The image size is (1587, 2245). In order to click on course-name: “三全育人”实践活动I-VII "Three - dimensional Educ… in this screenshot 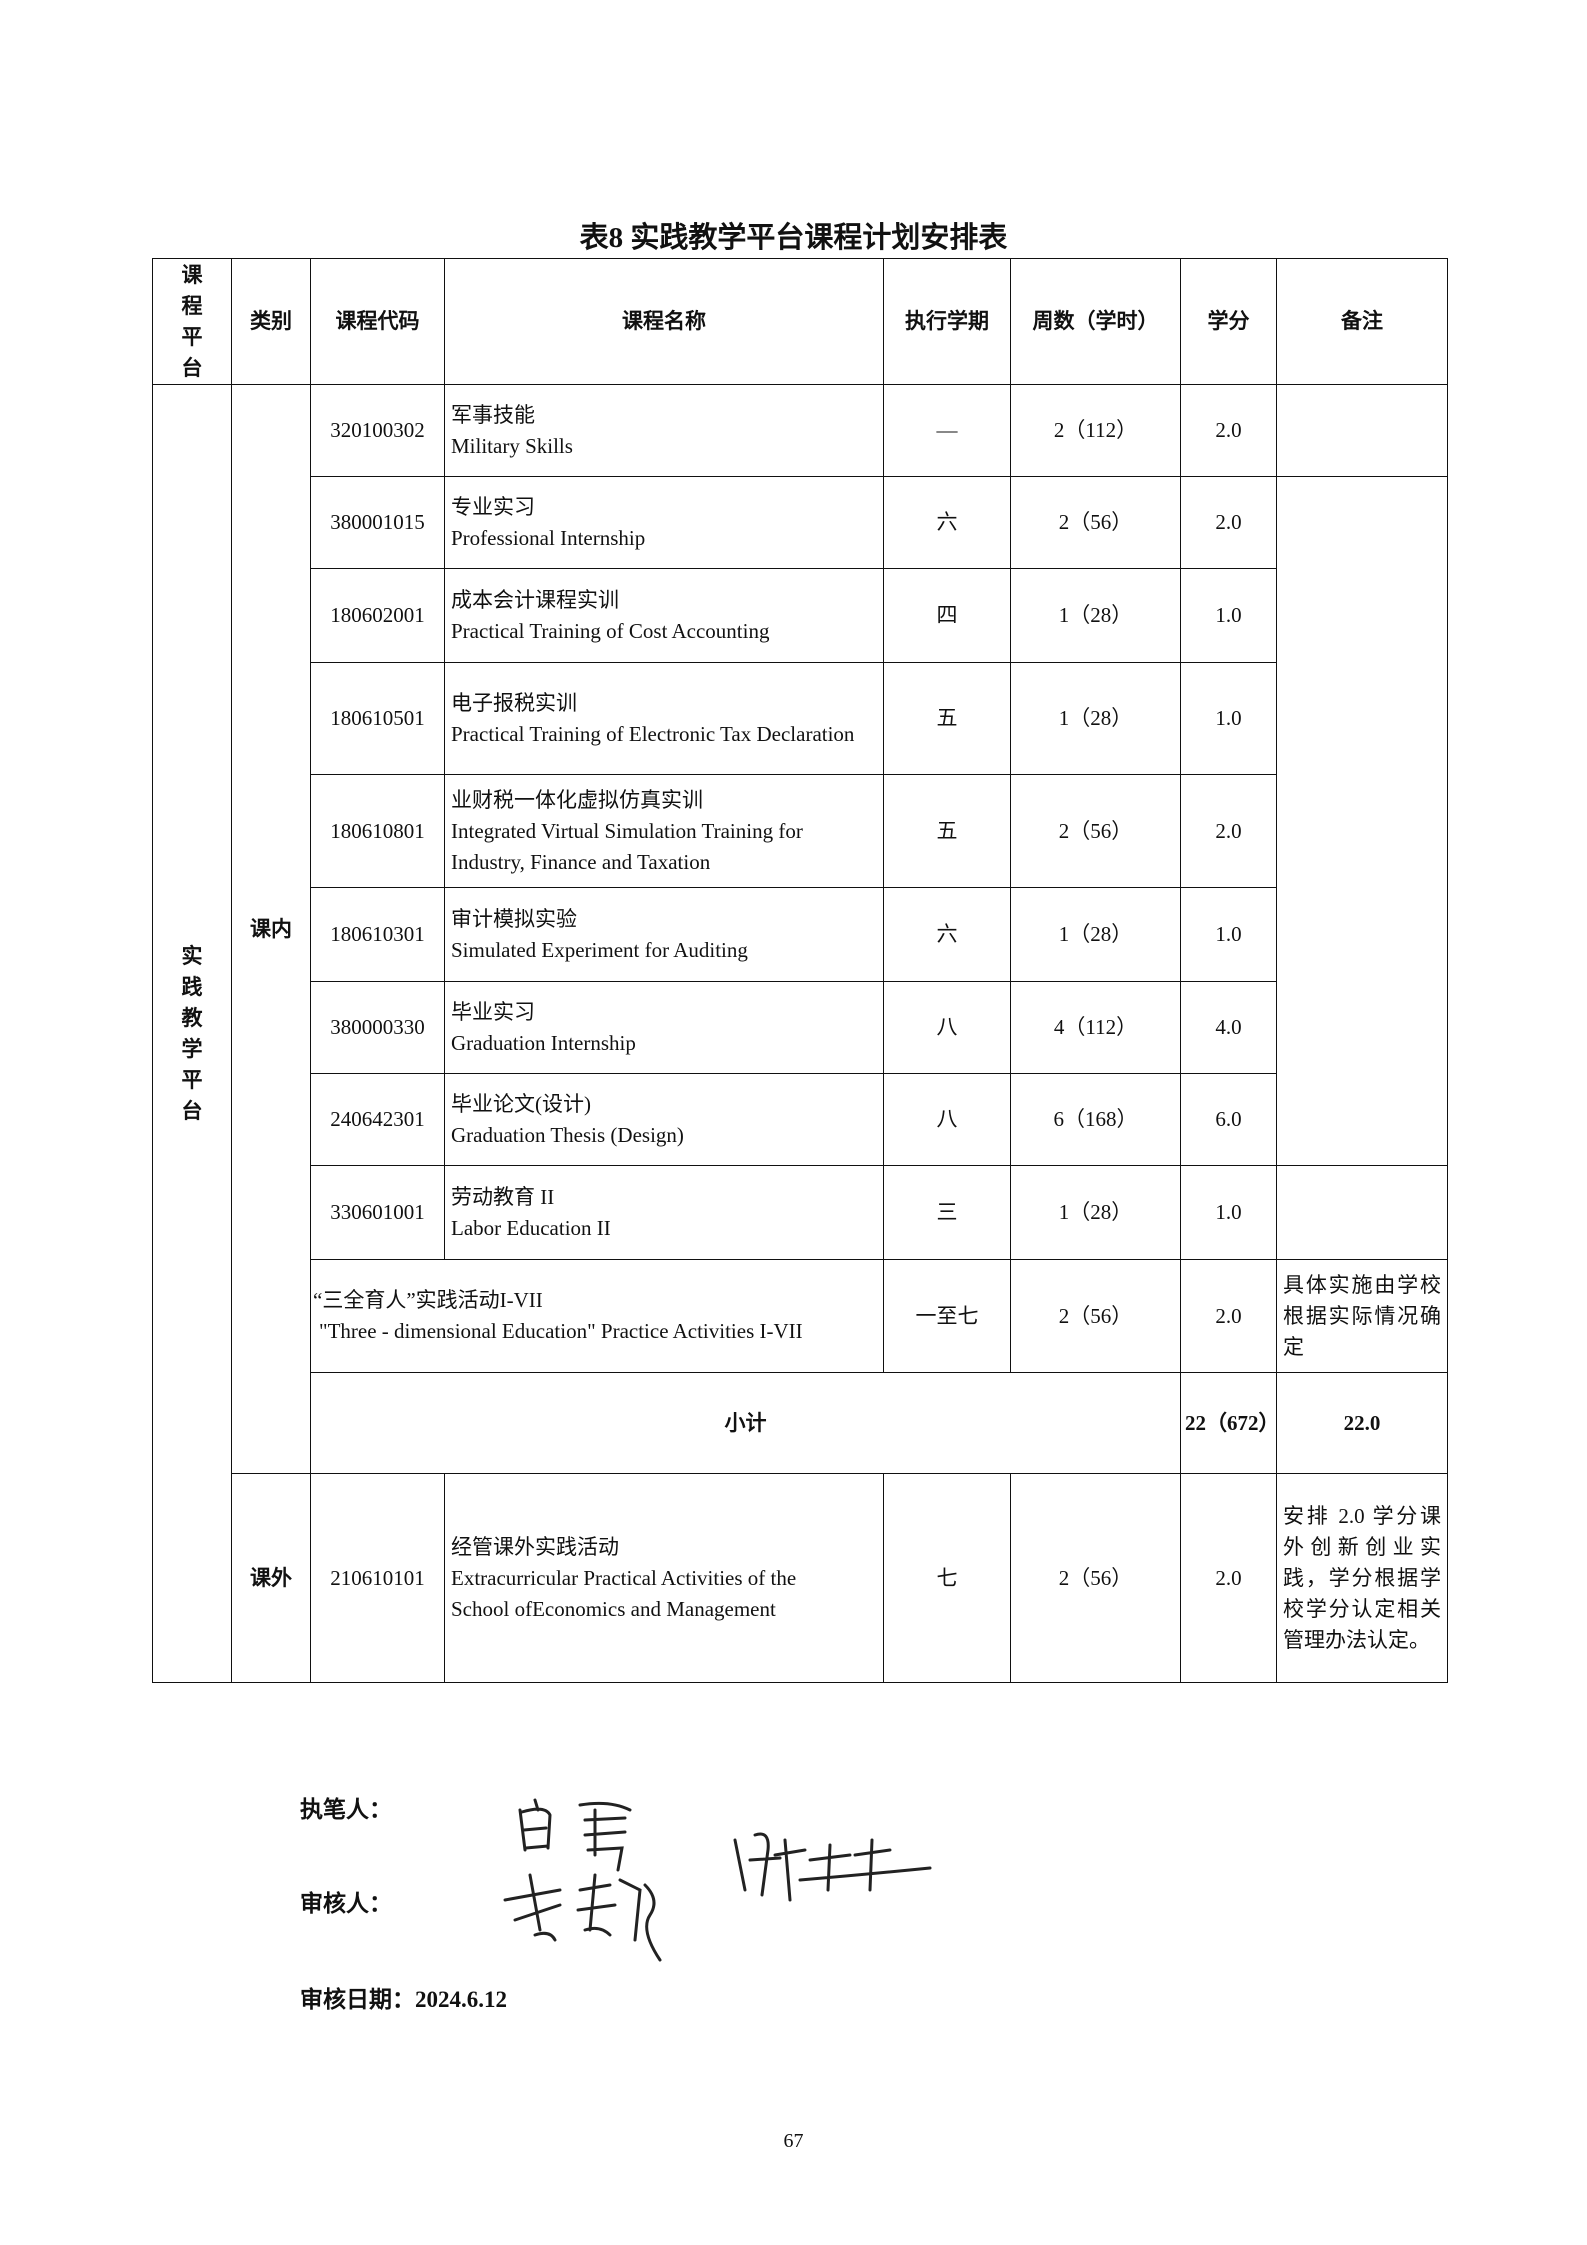, I will do `click(597, 1316)`.